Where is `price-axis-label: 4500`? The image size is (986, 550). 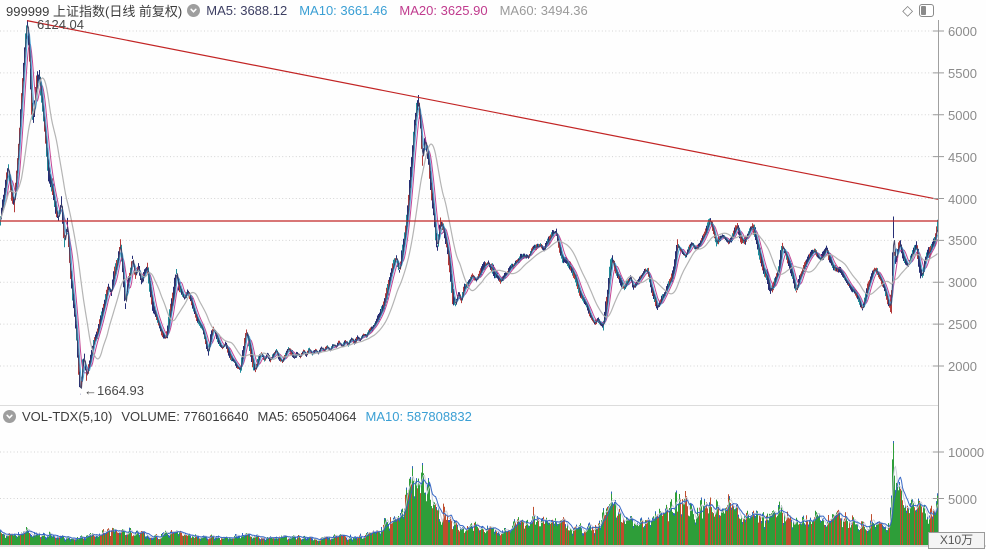 price-axis-label: 4500 is located at coordinates (962, 157).